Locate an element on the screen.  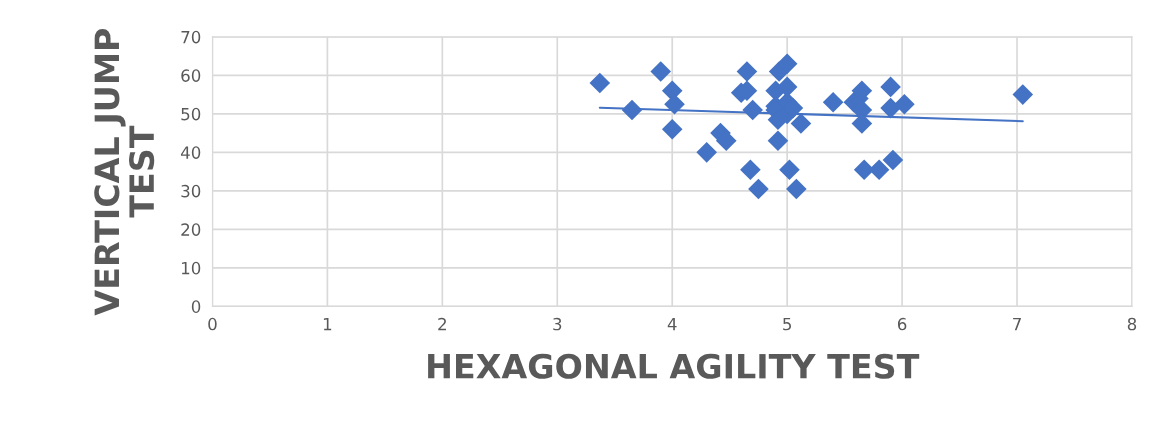
x-tick-label: 5 is located at coordinates (787, 324).